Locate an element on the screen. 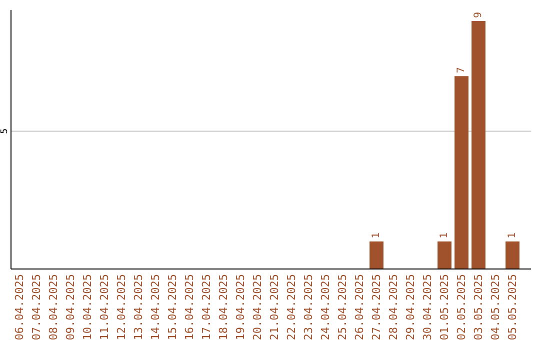 The width and height of the screenshot is (540, 340). x-tick-label: 01.05.2025 is located at coordinates (444, 307).